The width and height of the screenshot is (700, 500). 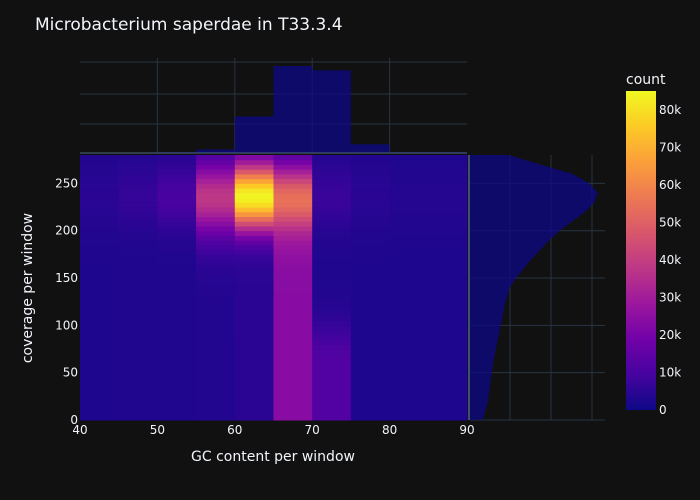 I want to click on marginal-y-histogram, so click(x=536, y=288).